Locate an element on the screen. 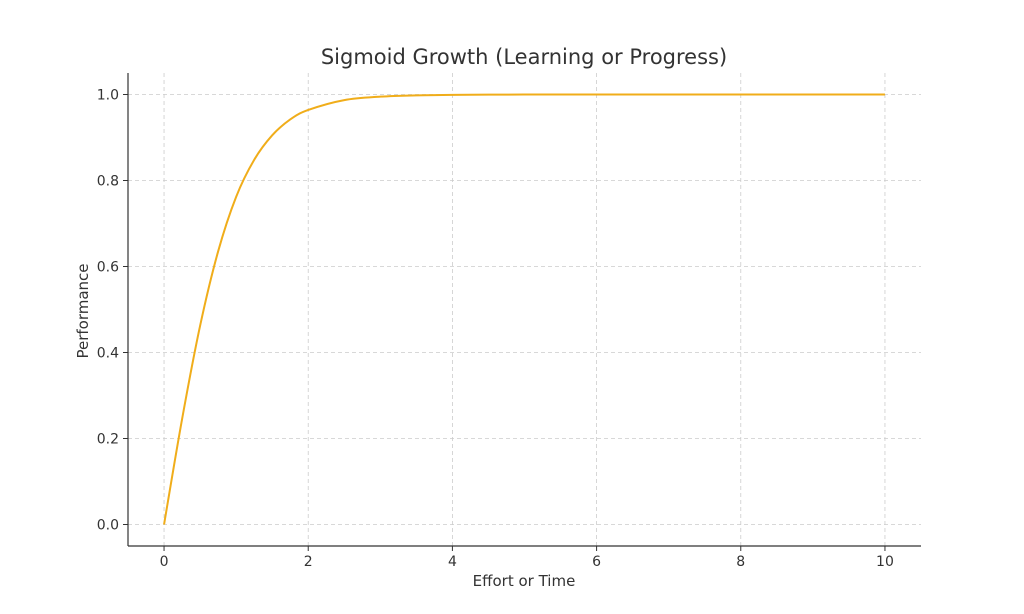  x-tick-label-3: 6 is located at coordinates (596, 562).